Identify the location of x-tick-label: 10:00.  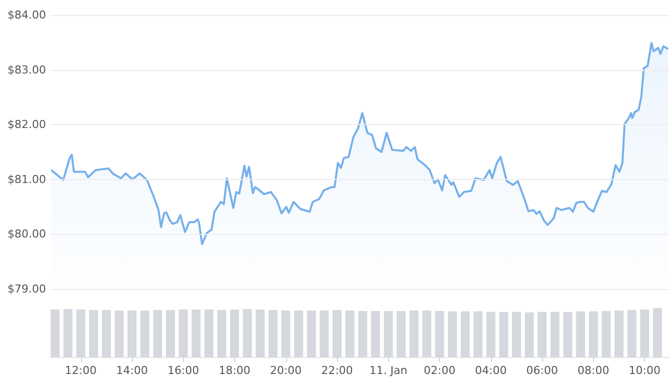
(644, 370).